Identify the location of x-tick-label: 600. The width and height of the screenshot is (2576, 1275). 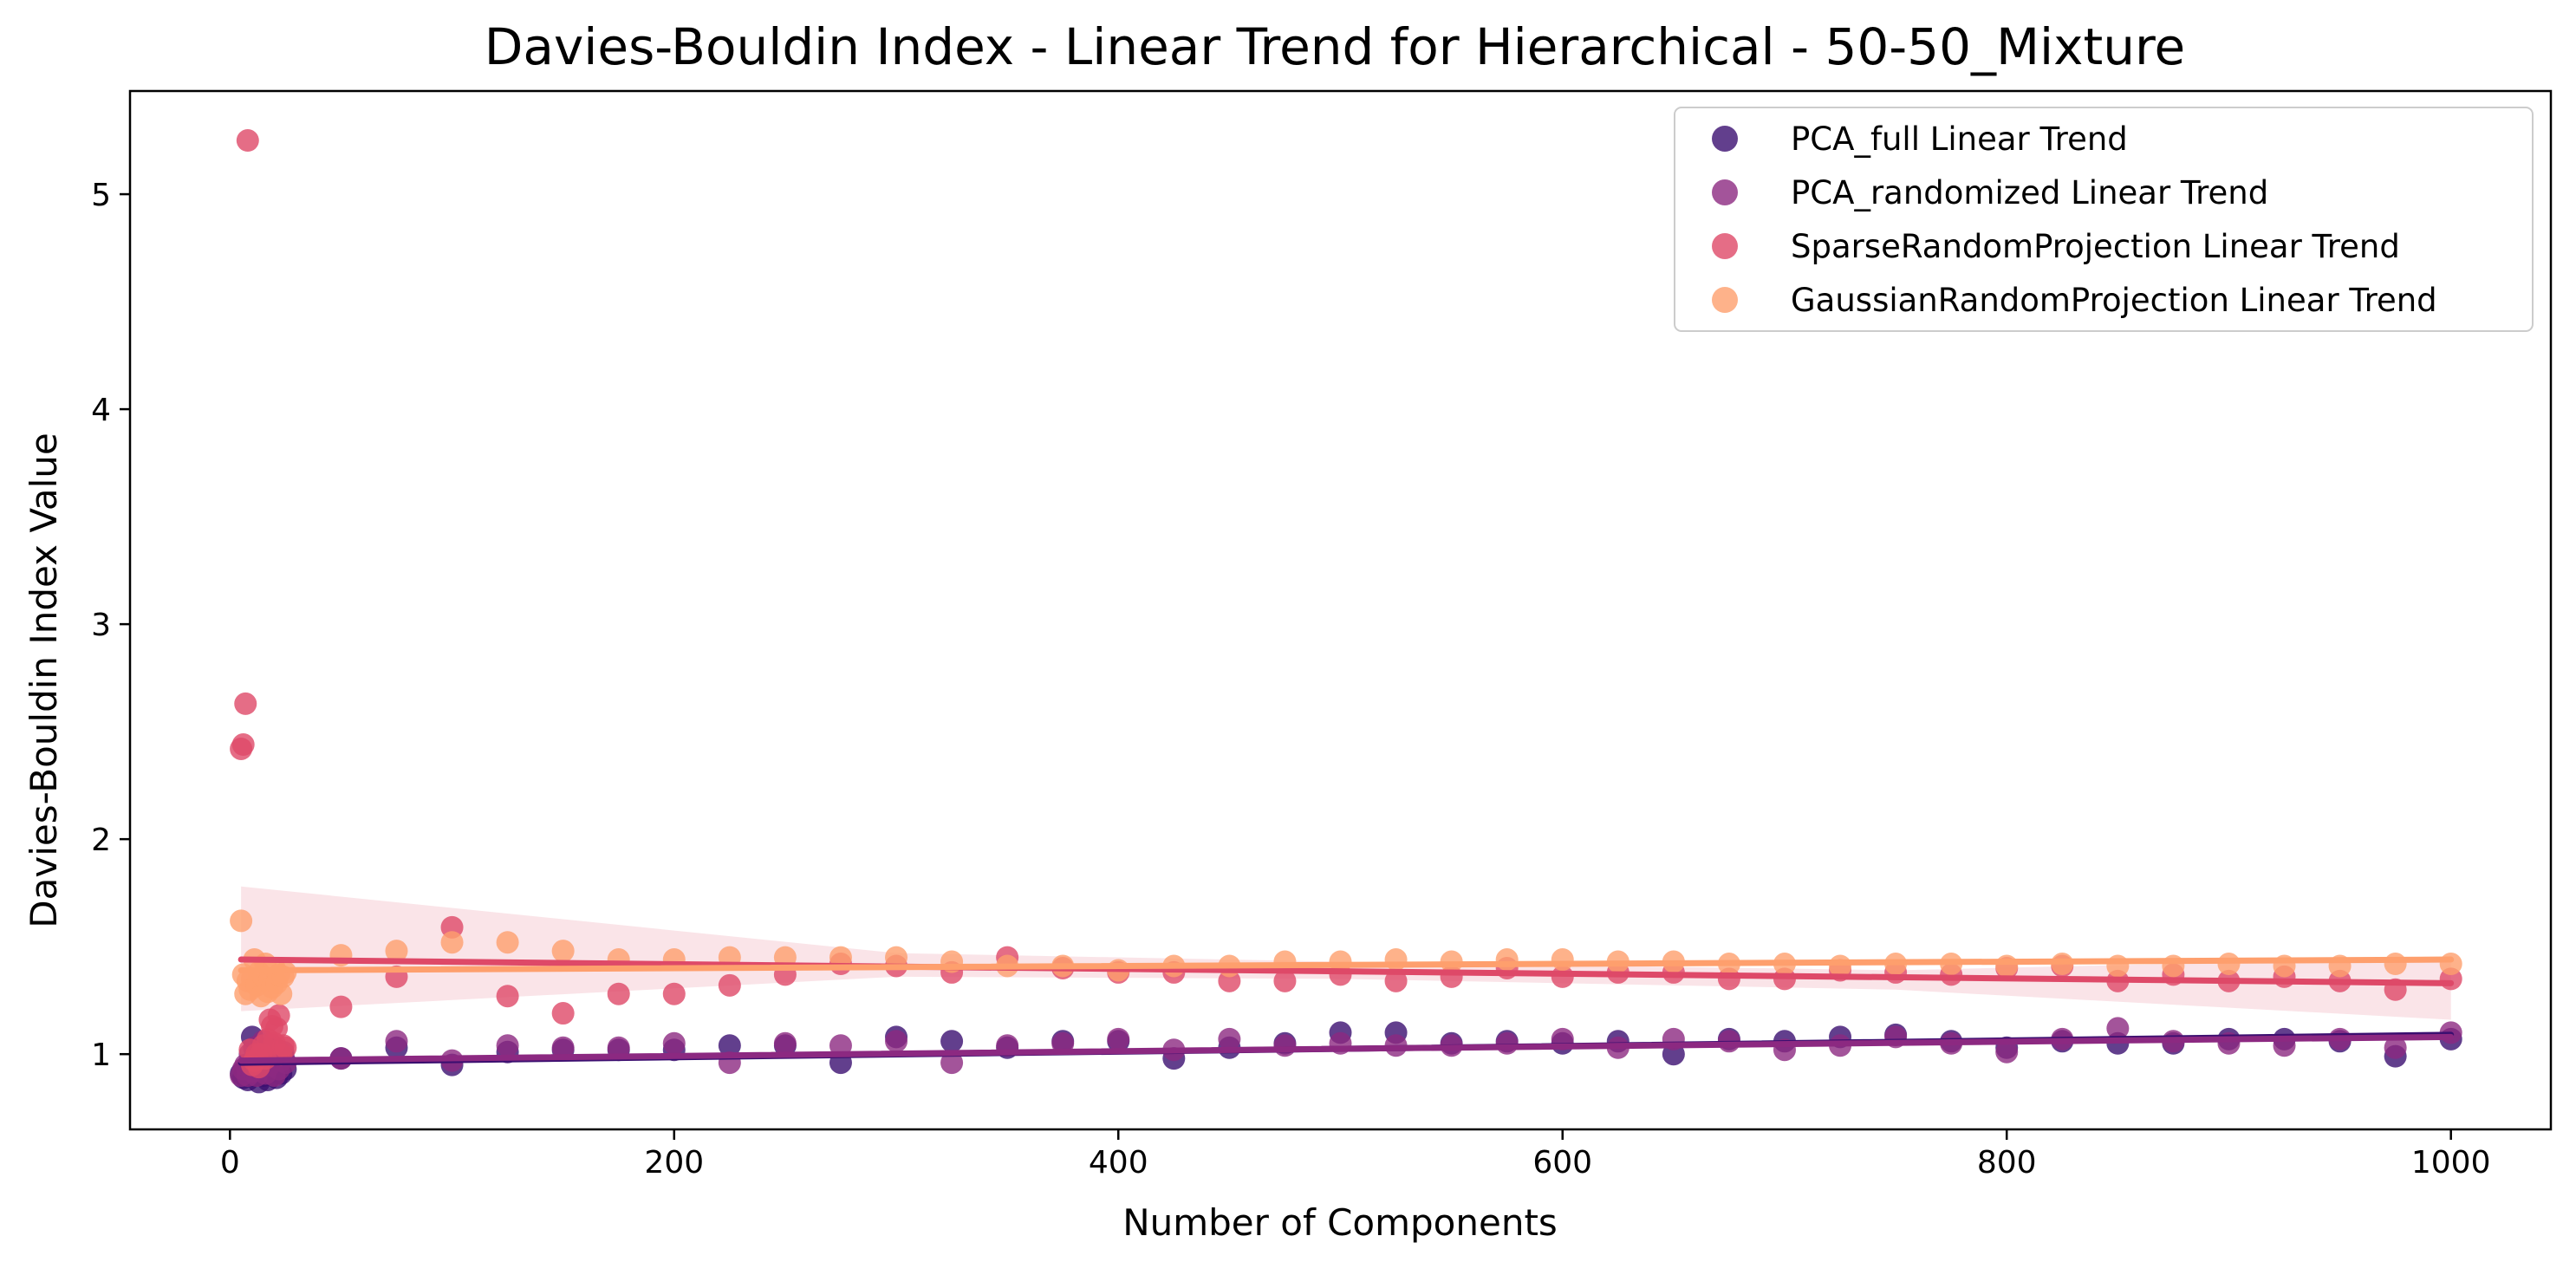
(1562, 1163).